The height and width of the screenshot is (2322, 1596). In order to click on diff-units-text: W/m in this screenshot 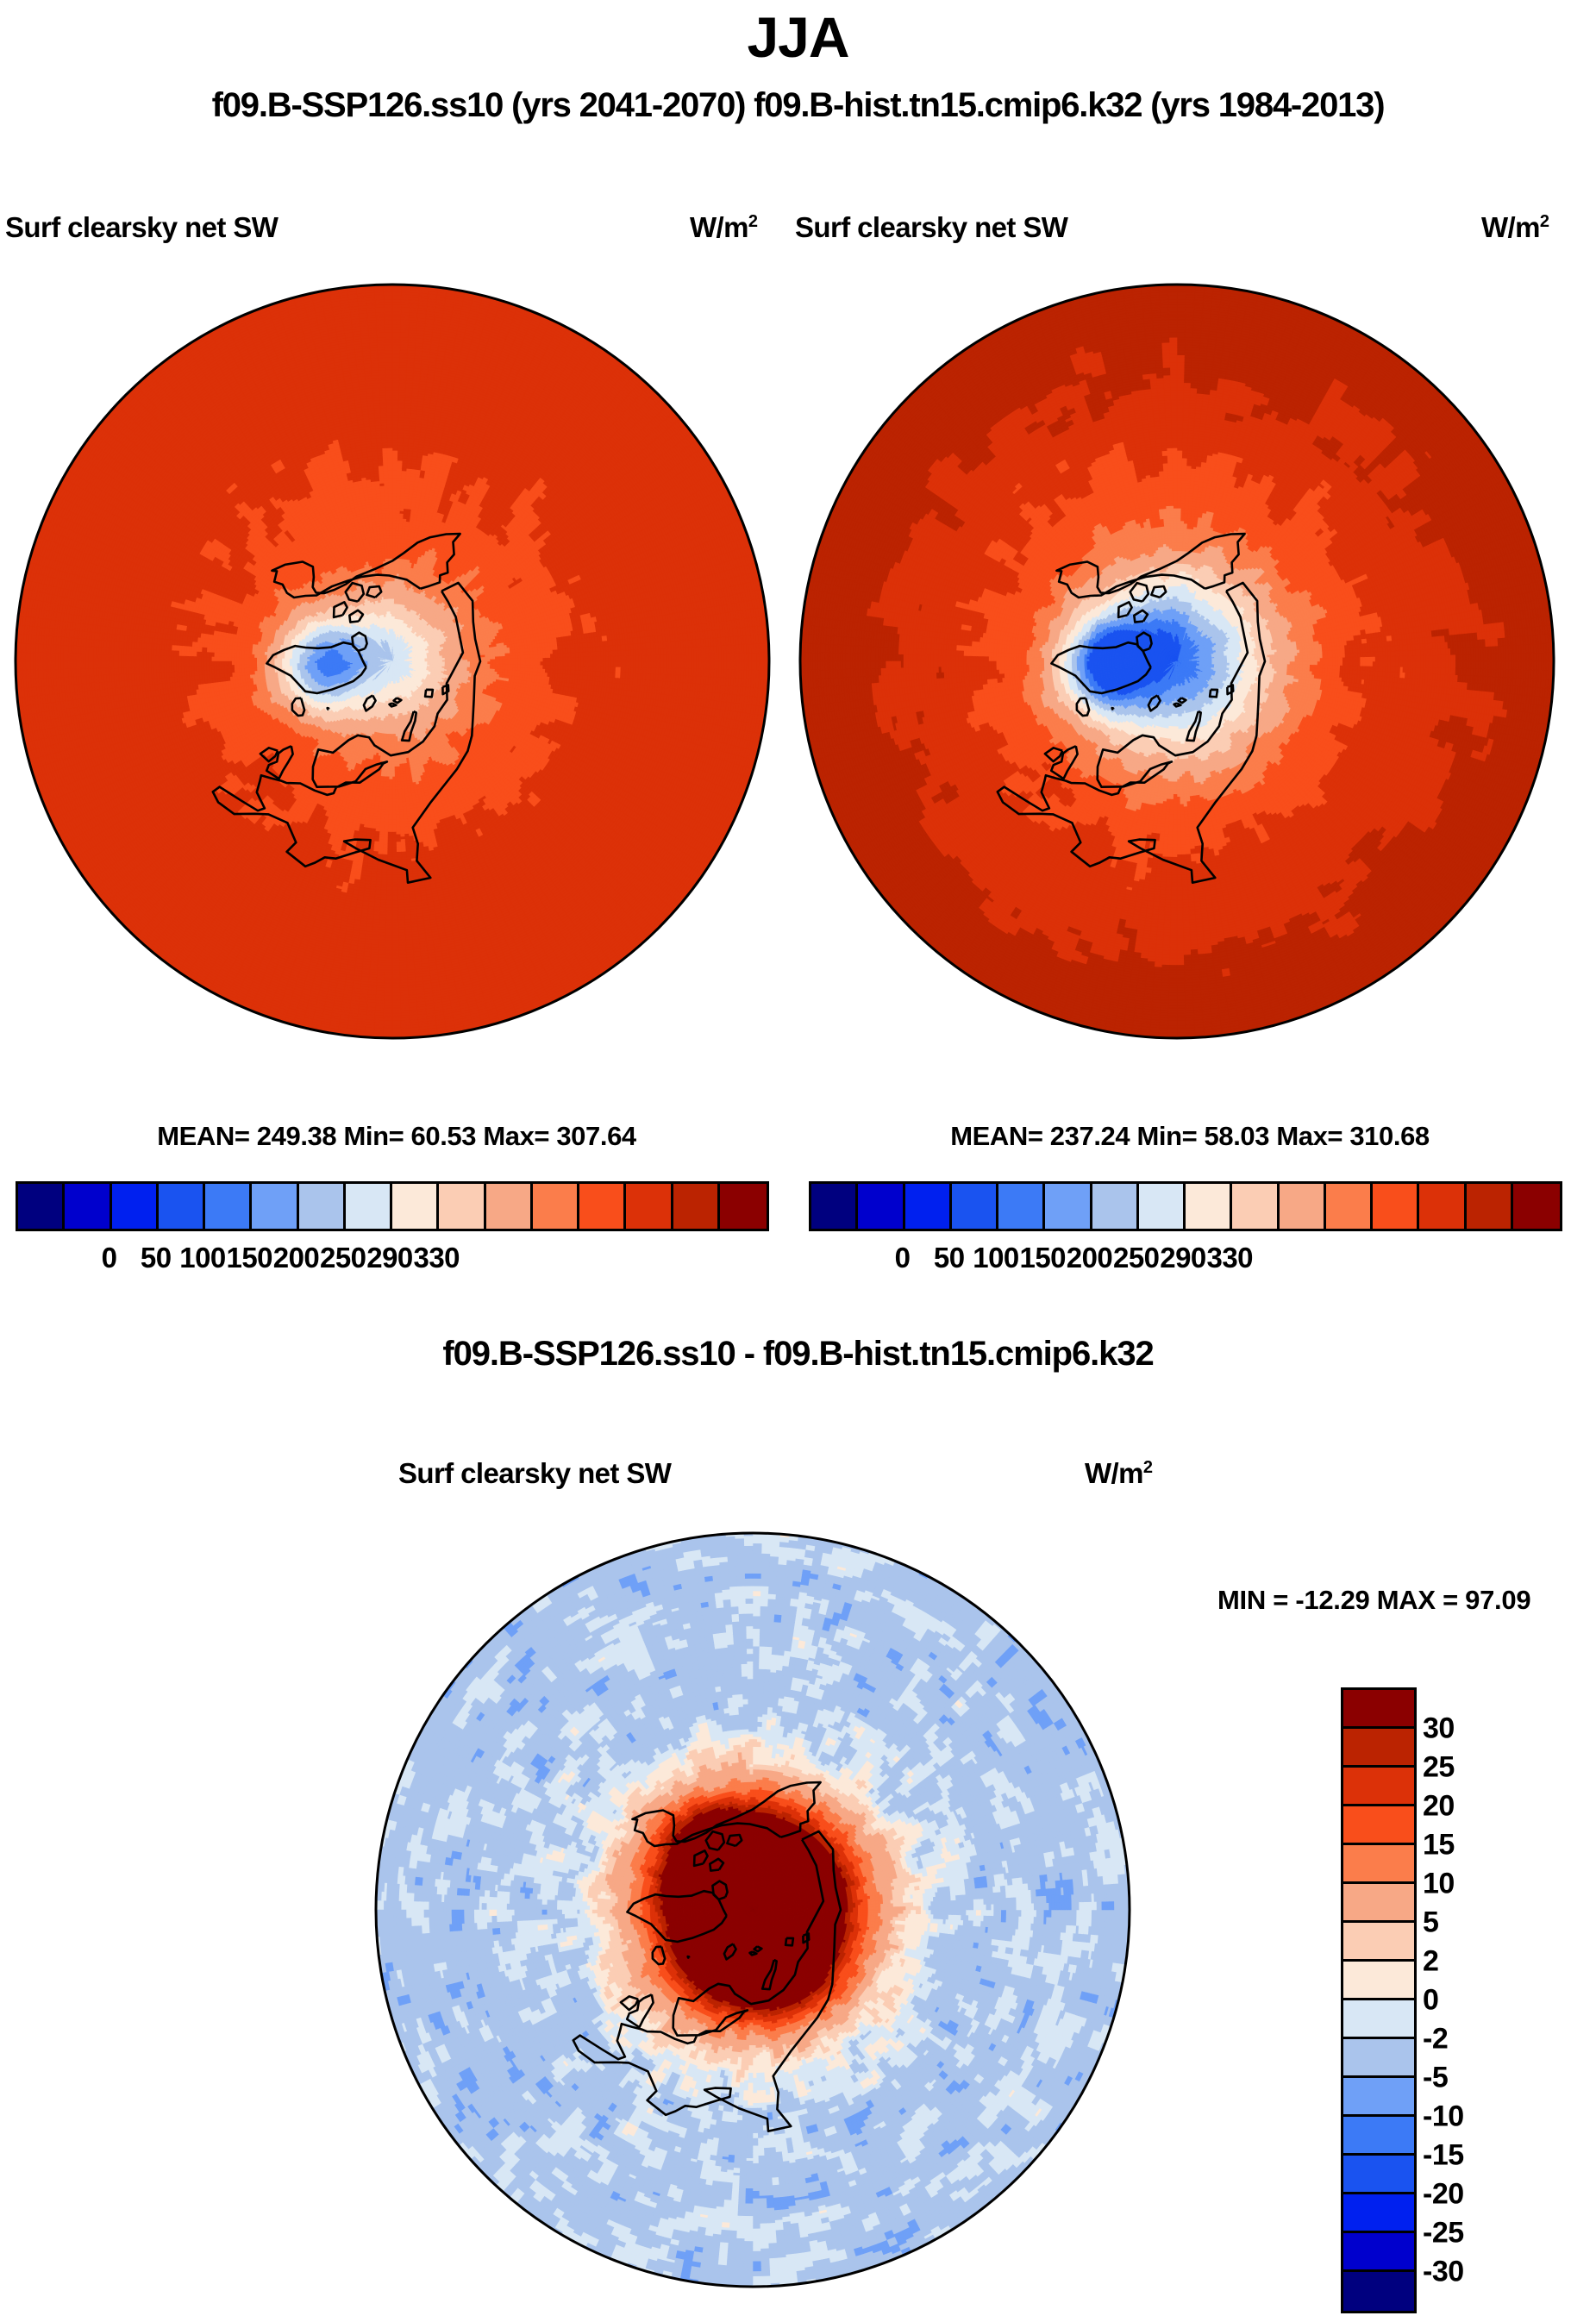, I will do `click(1114, 1473)`.